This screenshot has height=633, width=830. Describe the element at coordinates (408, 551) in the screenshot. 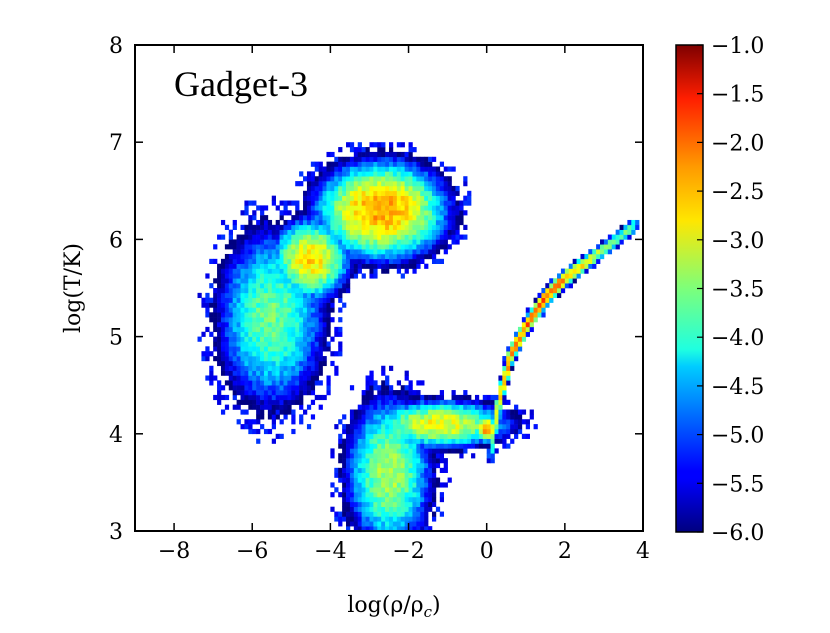

I see `x-tick-label: −2` at that location.